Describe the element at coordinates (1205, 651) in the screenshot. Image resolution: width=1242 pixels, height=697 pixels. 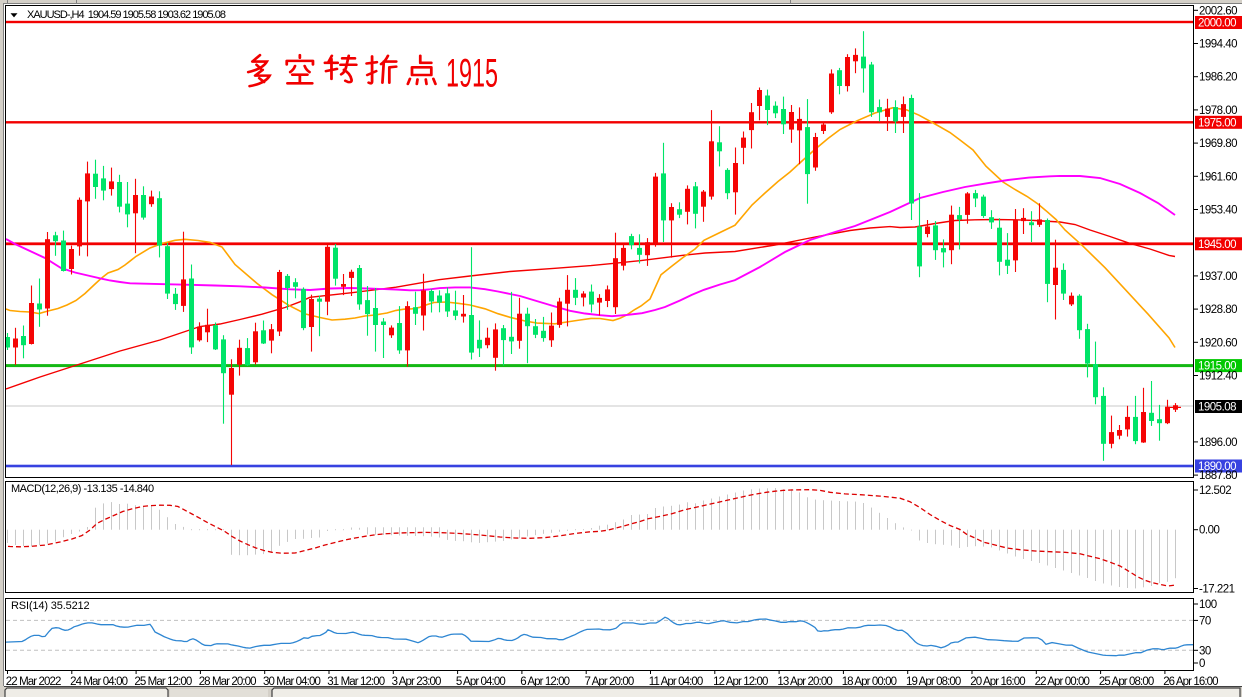
I see `svg-text: 30` at that location.